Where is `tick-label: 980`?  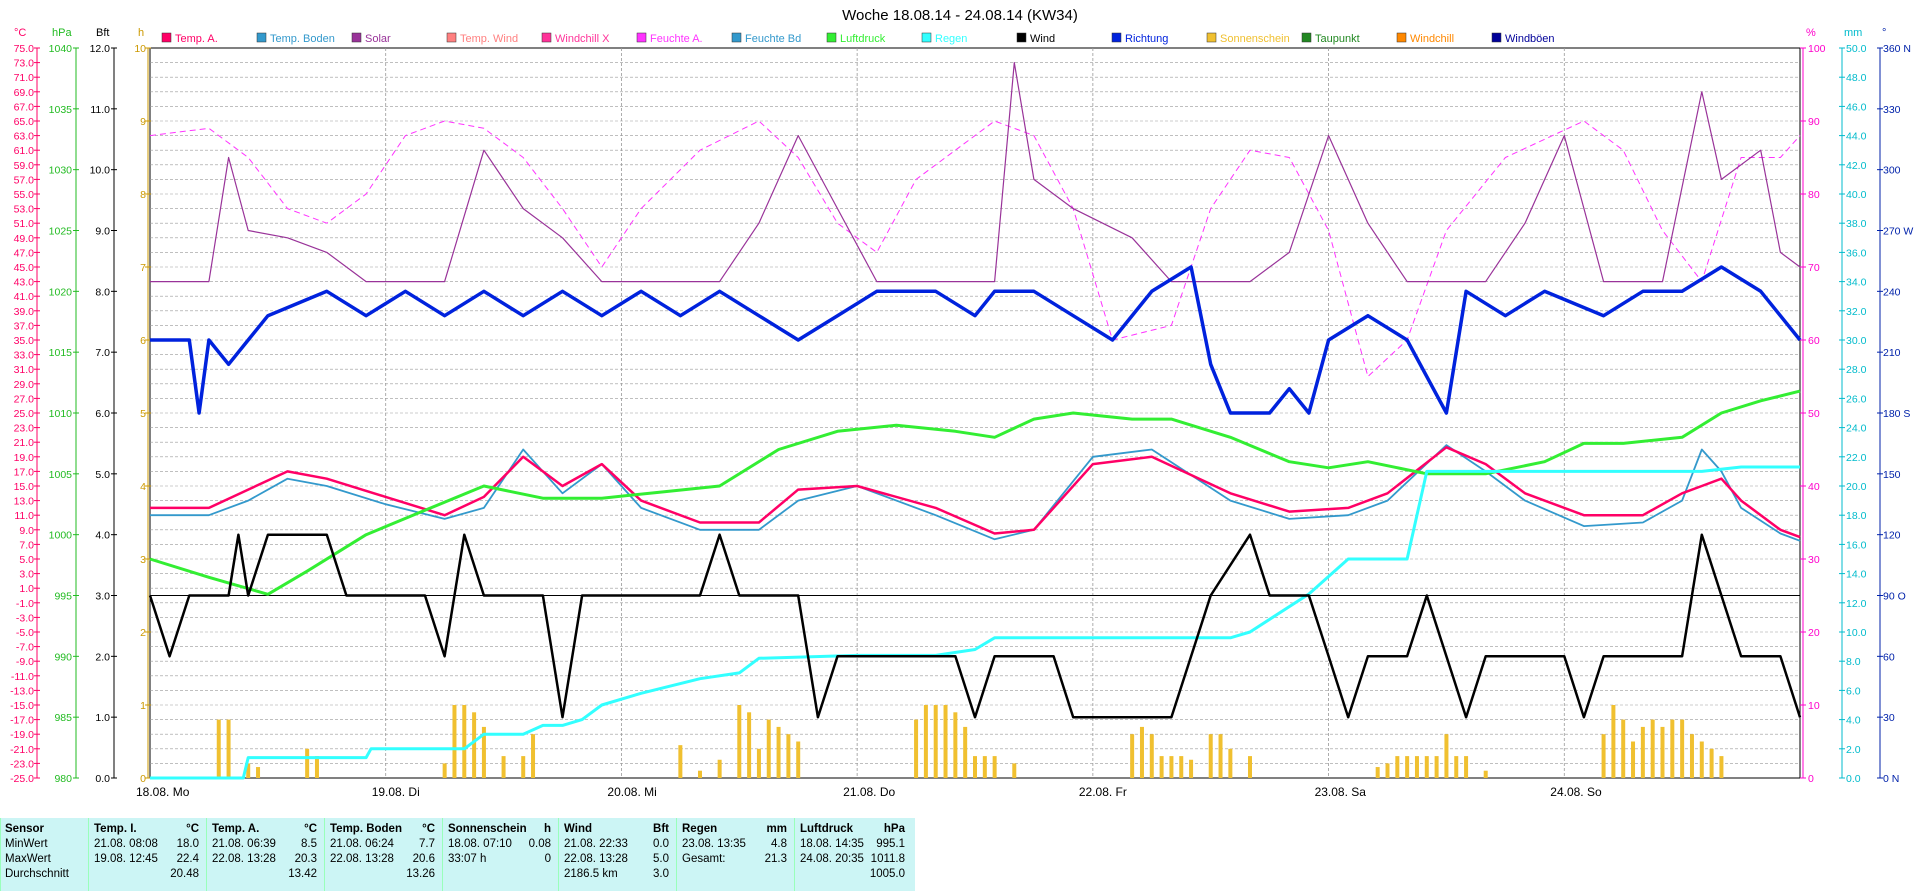
tick-label: 980 is located at coordinates (63, 779).